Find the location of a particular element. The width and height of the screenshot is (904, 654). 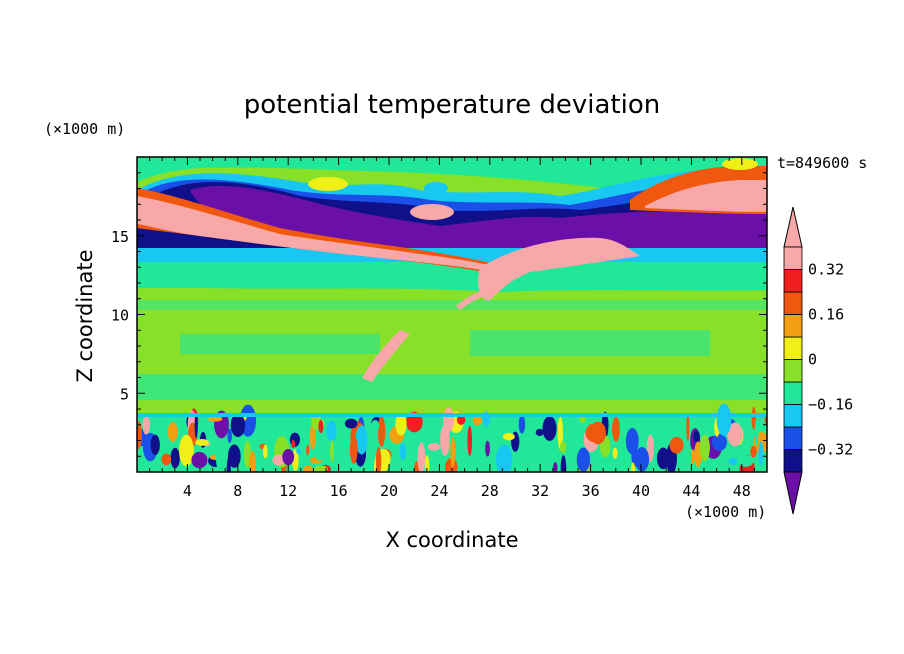

y-tick-label: 15 is located at coordinates (120, 237).